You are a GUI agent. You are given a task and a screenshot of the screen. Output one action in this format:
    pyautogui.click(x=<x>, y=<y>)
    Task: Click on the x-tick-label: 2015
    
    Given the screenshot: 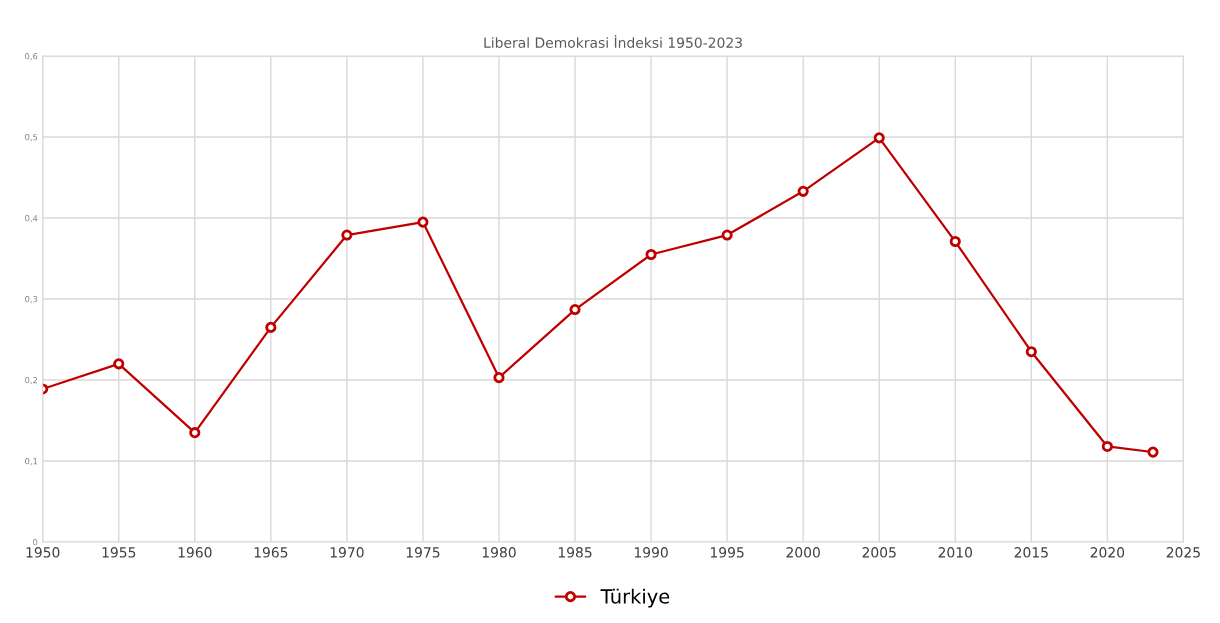 What is the action you would take?
    pyautogui.click(x=1031, y=552)
    